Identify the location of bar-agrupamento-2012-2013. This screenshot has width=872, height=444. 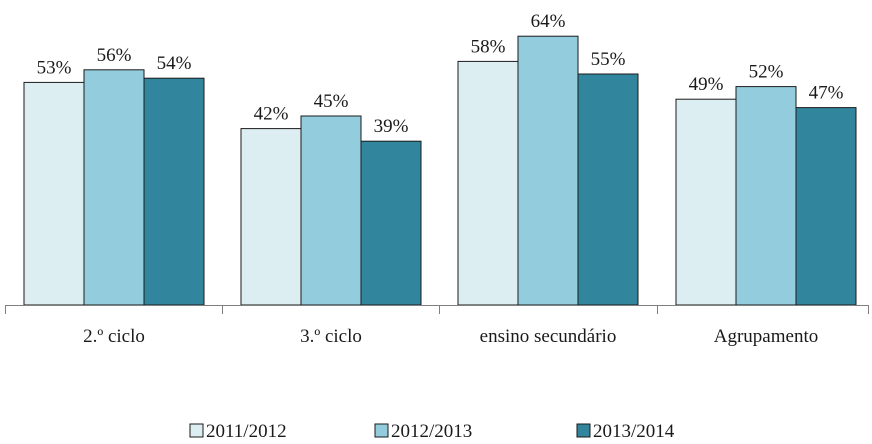
(766, 196).